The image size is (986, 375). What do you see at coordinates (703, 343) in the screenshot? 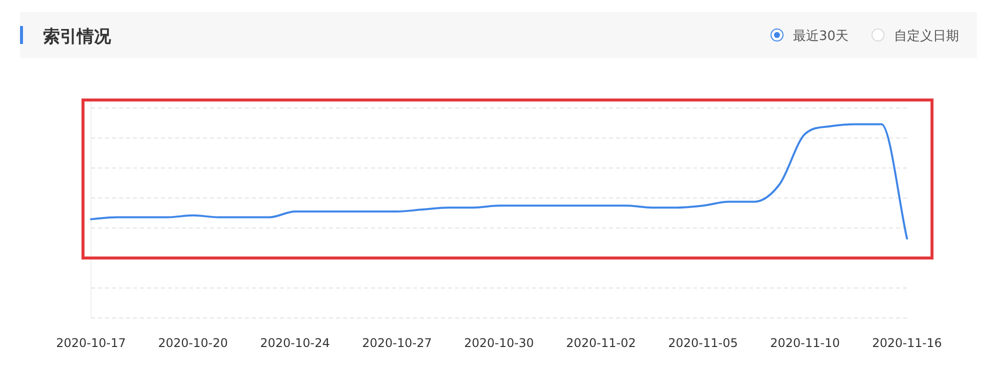
I see `x-tick-label: 2020-11-05` at bounding box center [703, 343].